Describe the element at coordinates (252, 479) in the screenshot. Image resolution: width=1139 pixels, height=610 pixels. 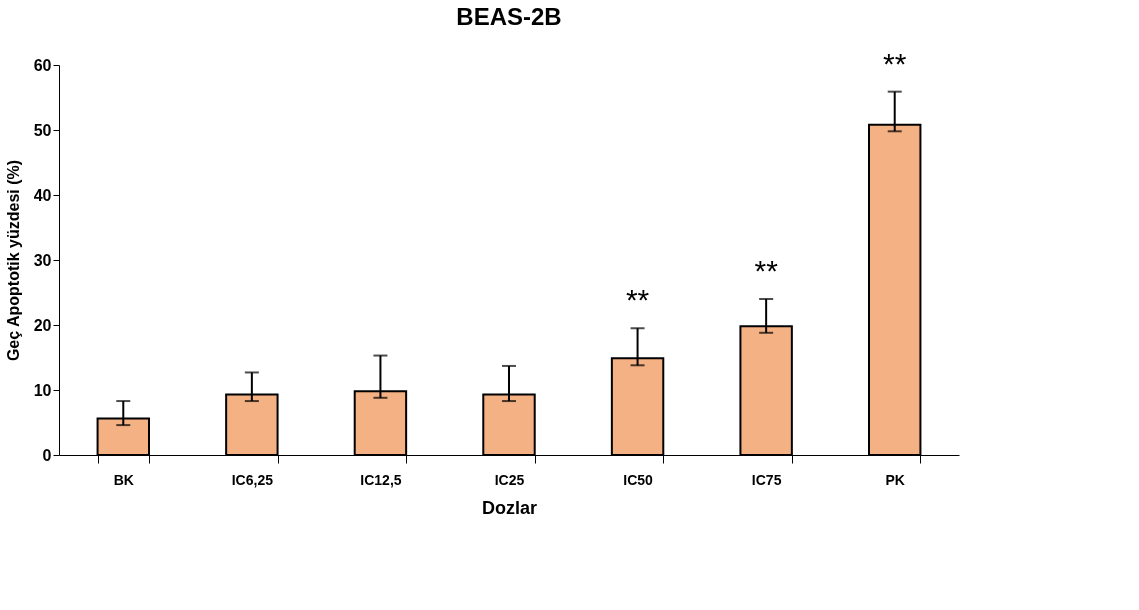
I see `x-tick-label: IC6,25` at that location.